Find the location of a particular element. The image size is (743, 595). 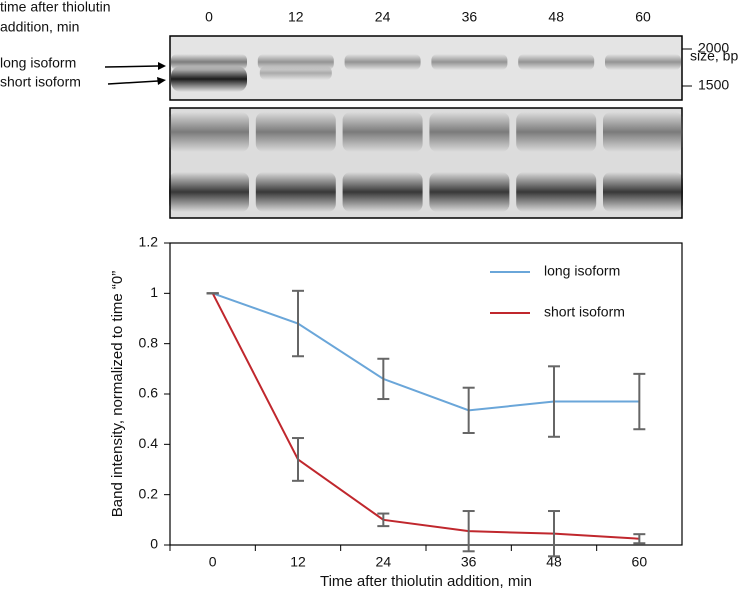

y-tick-label: 0.8 is located at coordinates (149, 342).